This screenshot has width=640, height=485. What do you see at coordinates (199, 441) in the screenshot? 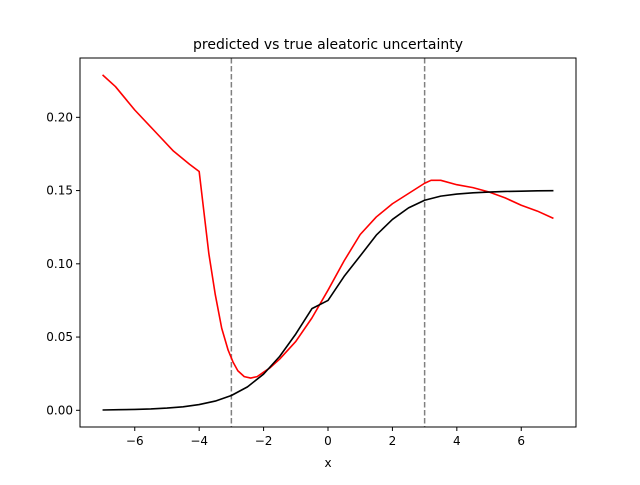
I see `x-tick-label: −4` at bounding box center [199, 441].